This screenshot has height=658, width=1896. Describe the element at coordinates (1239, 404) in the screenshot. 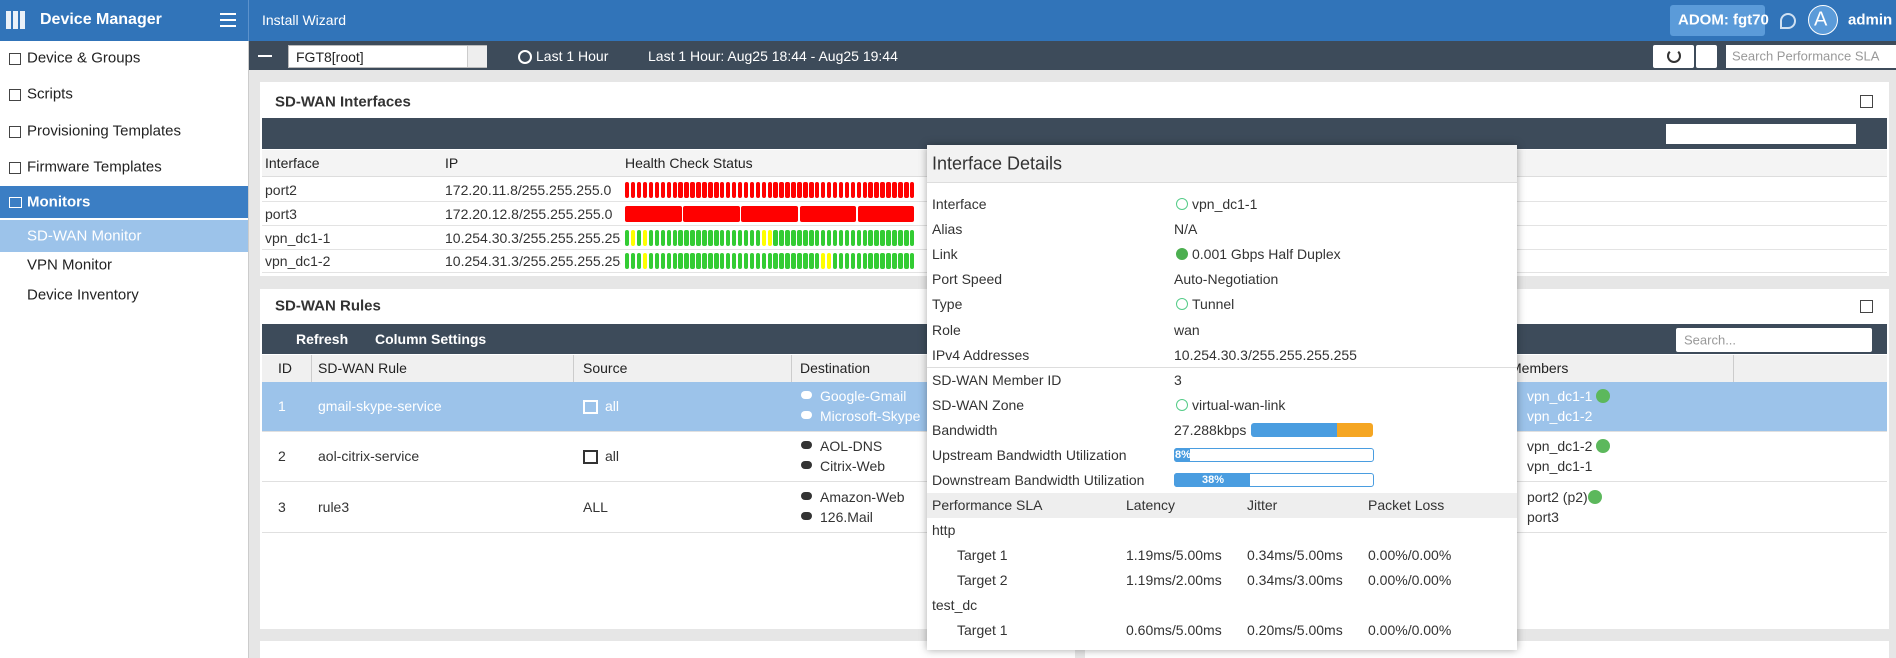

I see `detail-value: virtual-wan-link` at that location.